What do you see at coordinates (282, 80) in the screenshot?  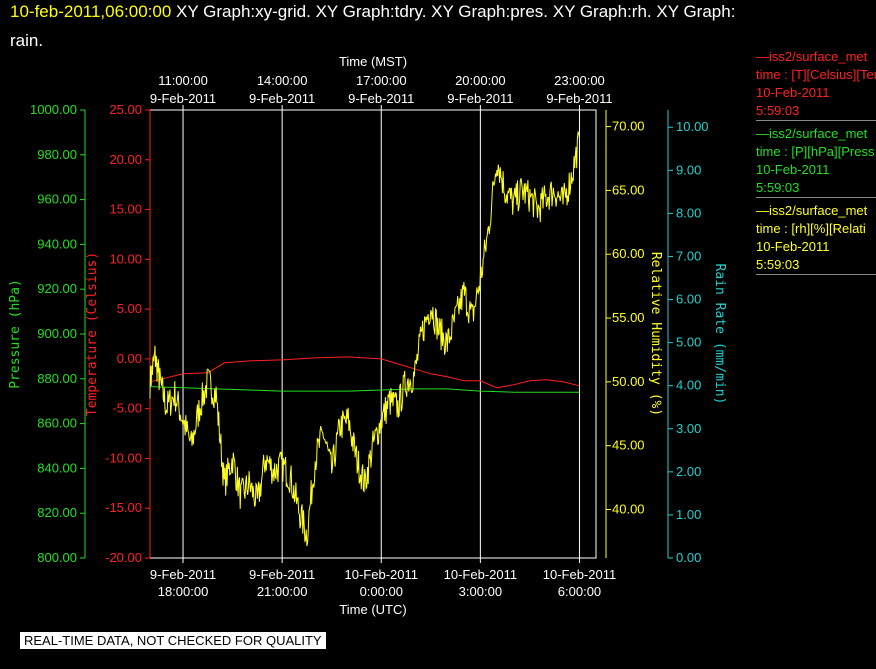 I see `x-top-tick-time: 14:00:00` at bounding box center [282, 80].